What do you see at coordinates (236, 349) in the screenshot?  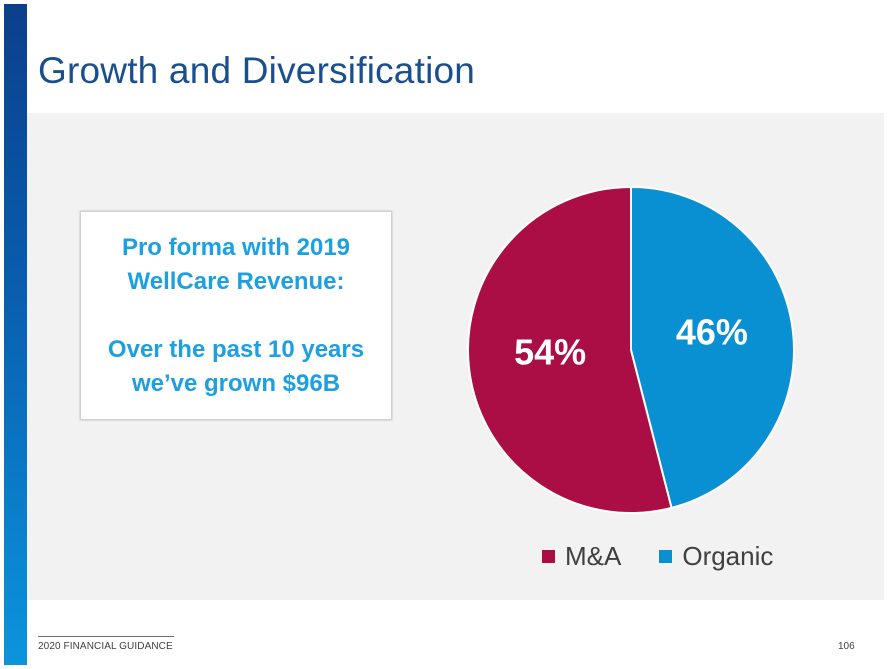 I see `callout-line-3: Over the past 10 years` at bounding box center [236, 349].